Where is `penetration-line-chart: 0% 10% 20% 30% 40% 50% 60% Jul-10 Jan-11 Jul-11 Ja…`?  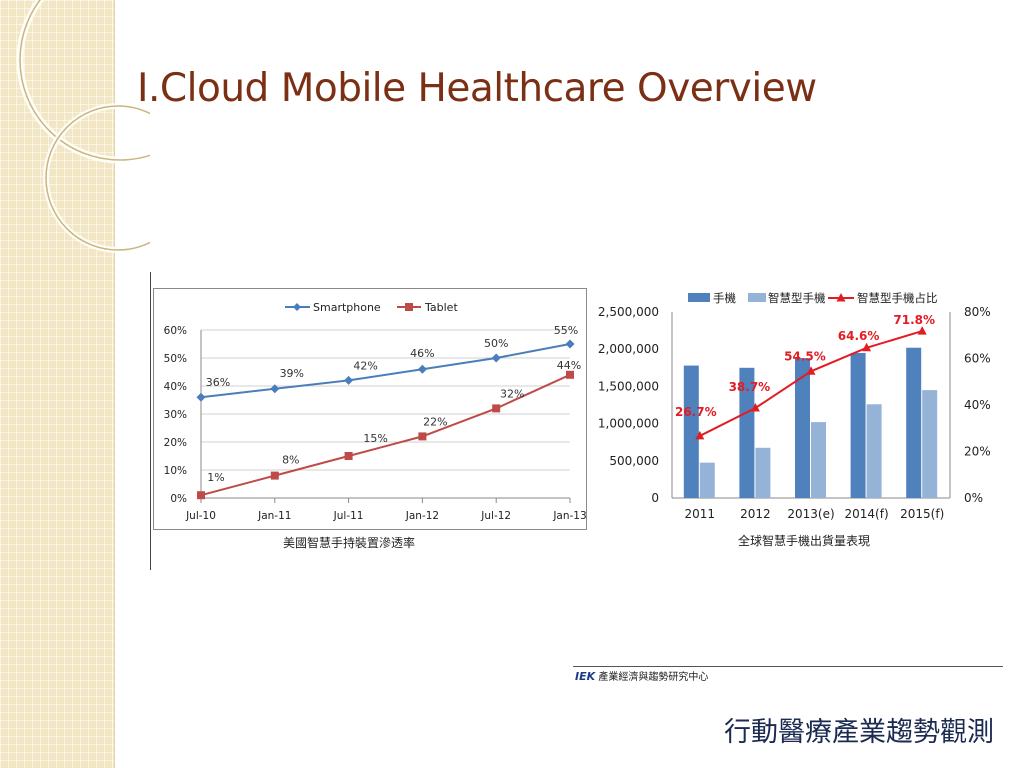
penetration-line-chart: 0% 10% 20% 30% 40% 50% 60% Jul-10 Jan-11 Jul-11 Ja… is located at coordinates (375, 411).